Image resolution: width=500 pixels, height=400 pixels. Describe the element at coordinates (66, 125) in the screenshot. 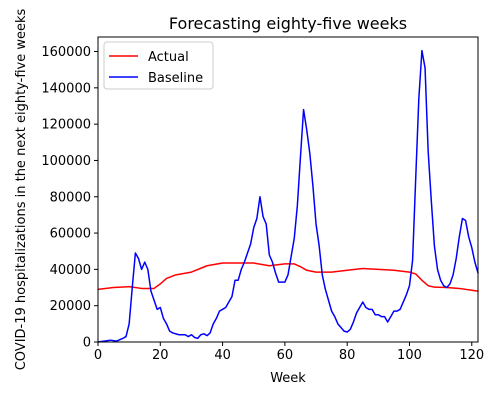

I see `y-tick-label: 120000` at that location.